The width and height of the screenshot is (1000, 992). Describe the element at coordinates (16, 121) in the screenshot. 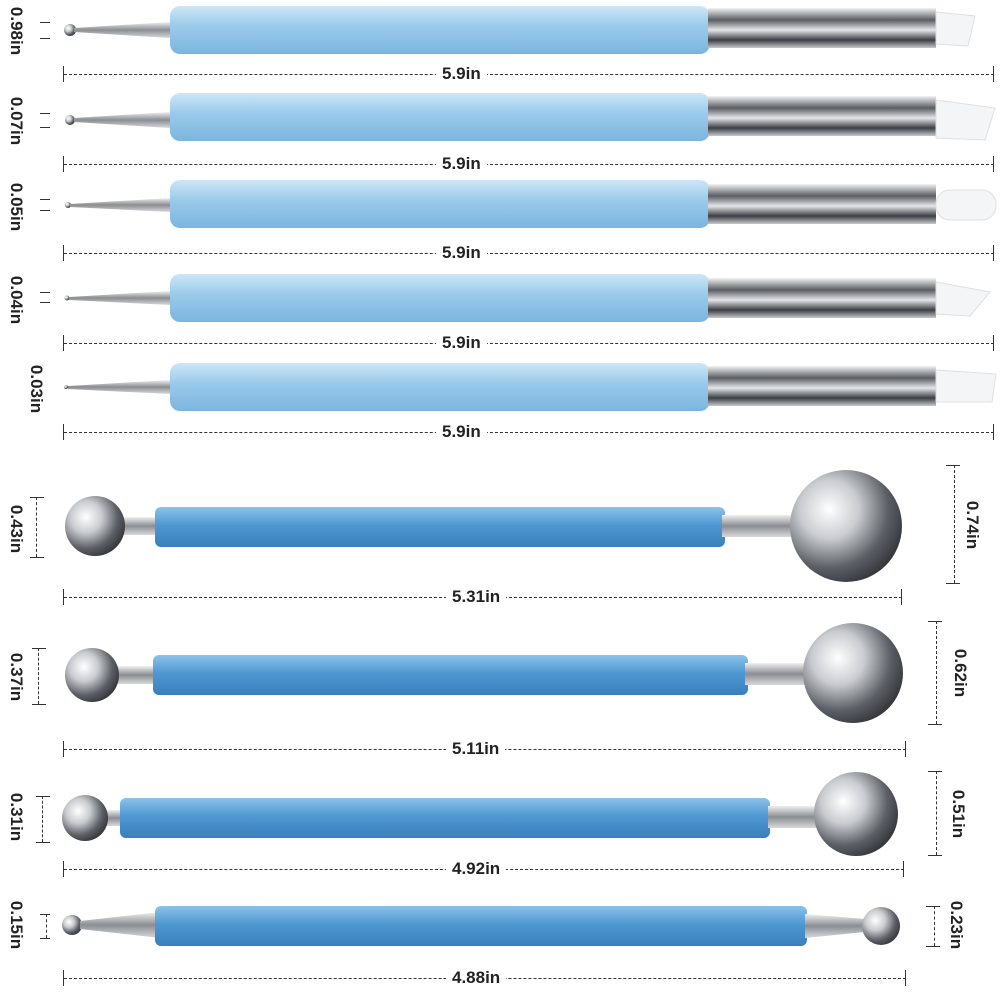

I see `tip-size-label: 0.07in` at that location.